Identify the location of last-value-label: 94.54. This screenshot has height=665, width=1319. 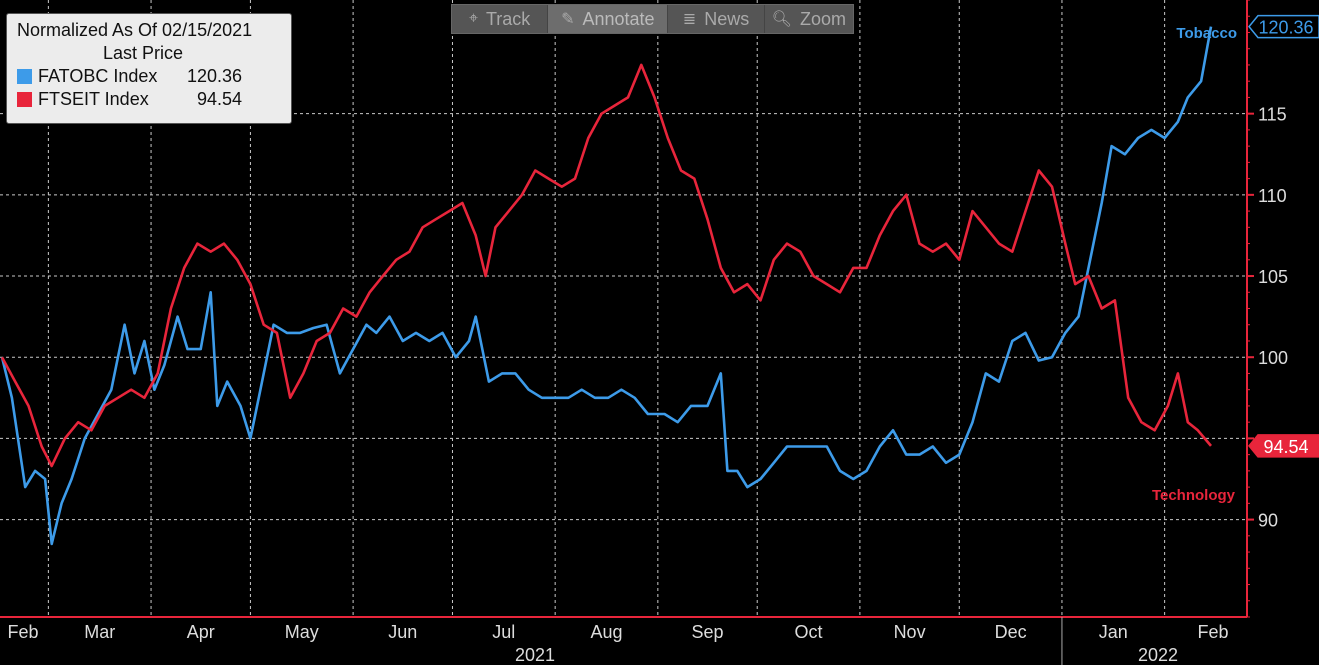
(1285, 447).